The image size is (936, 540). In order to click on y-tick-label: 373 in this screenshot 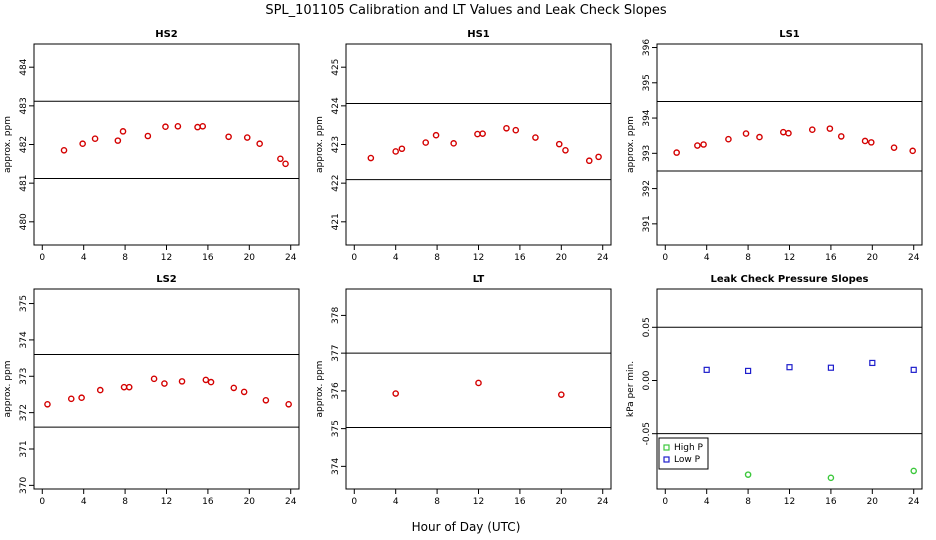, I will do `click(24, 376)`.